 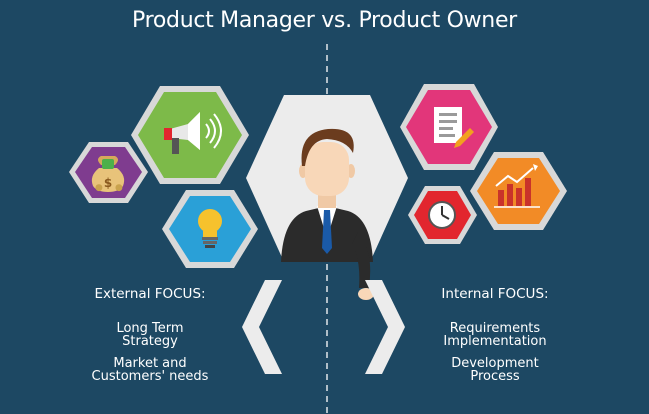 I want to click on document-hexagon, so click(x=449, y=127).